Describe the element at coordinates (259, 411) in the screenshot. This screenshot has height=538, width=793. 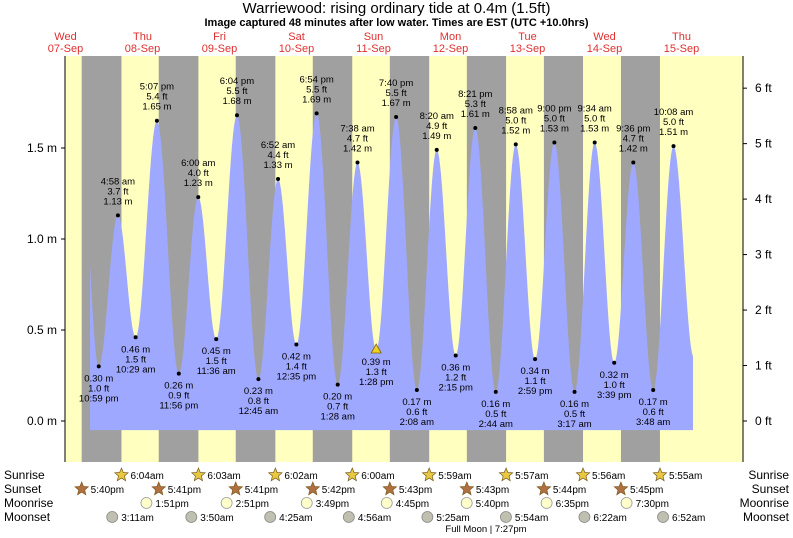
I see `tide-label-line: 12:45 am` at that location.